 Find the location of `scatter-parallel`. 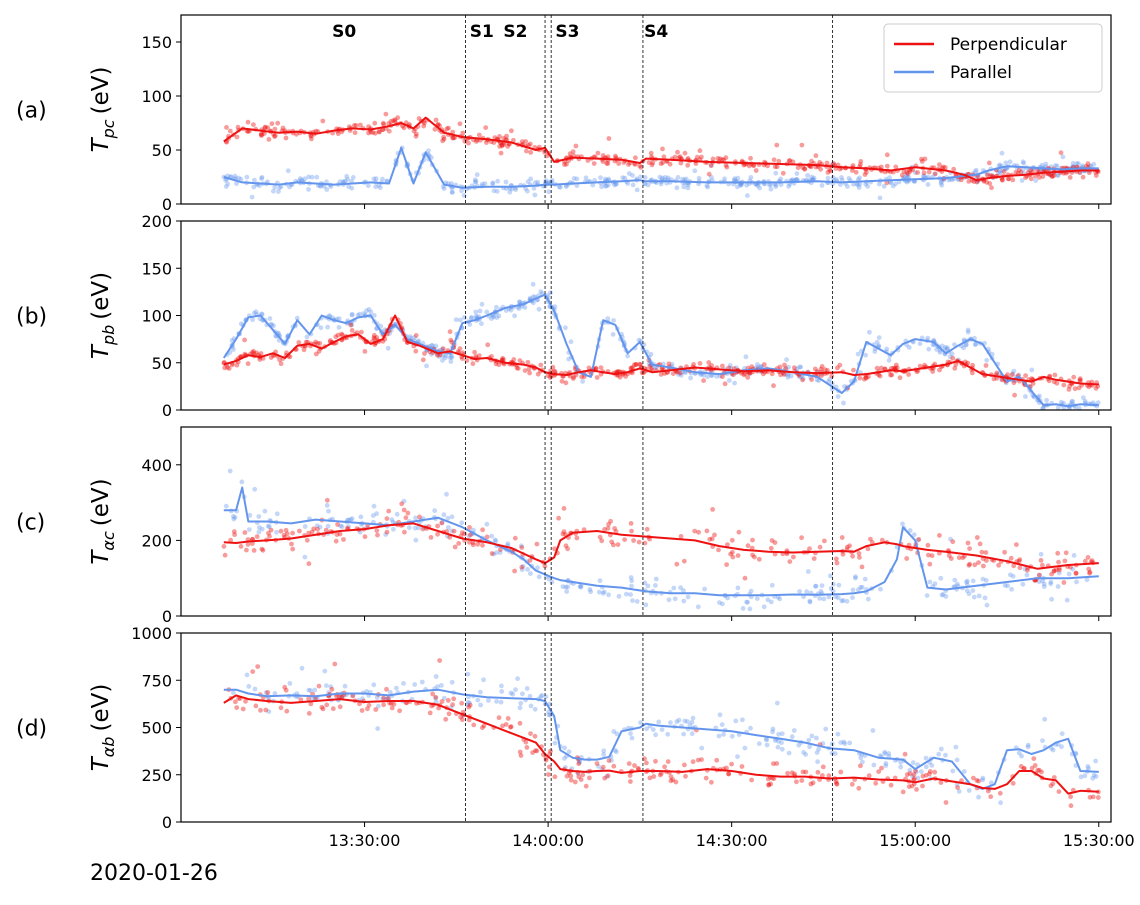

scatter-parallel is located at coordinates (662, 345).